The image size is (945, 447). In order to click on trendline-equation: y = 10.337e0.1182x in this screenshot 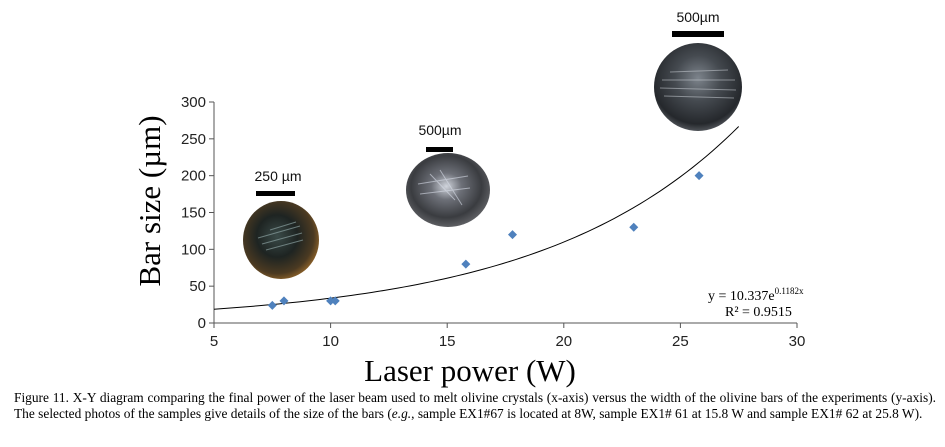, I will do `click(756, 295)`.